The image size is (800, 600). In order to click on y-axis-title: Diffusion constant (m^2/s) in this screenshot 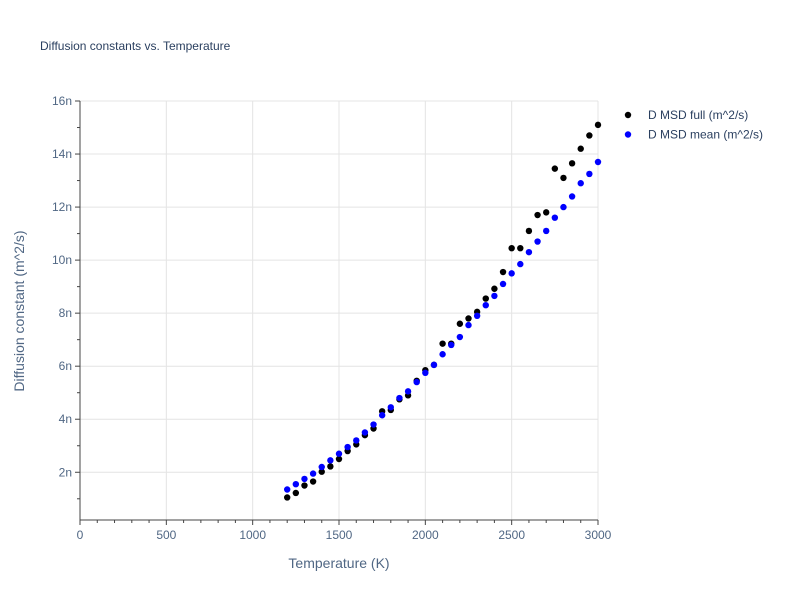, I will do `click(19, 310)`.